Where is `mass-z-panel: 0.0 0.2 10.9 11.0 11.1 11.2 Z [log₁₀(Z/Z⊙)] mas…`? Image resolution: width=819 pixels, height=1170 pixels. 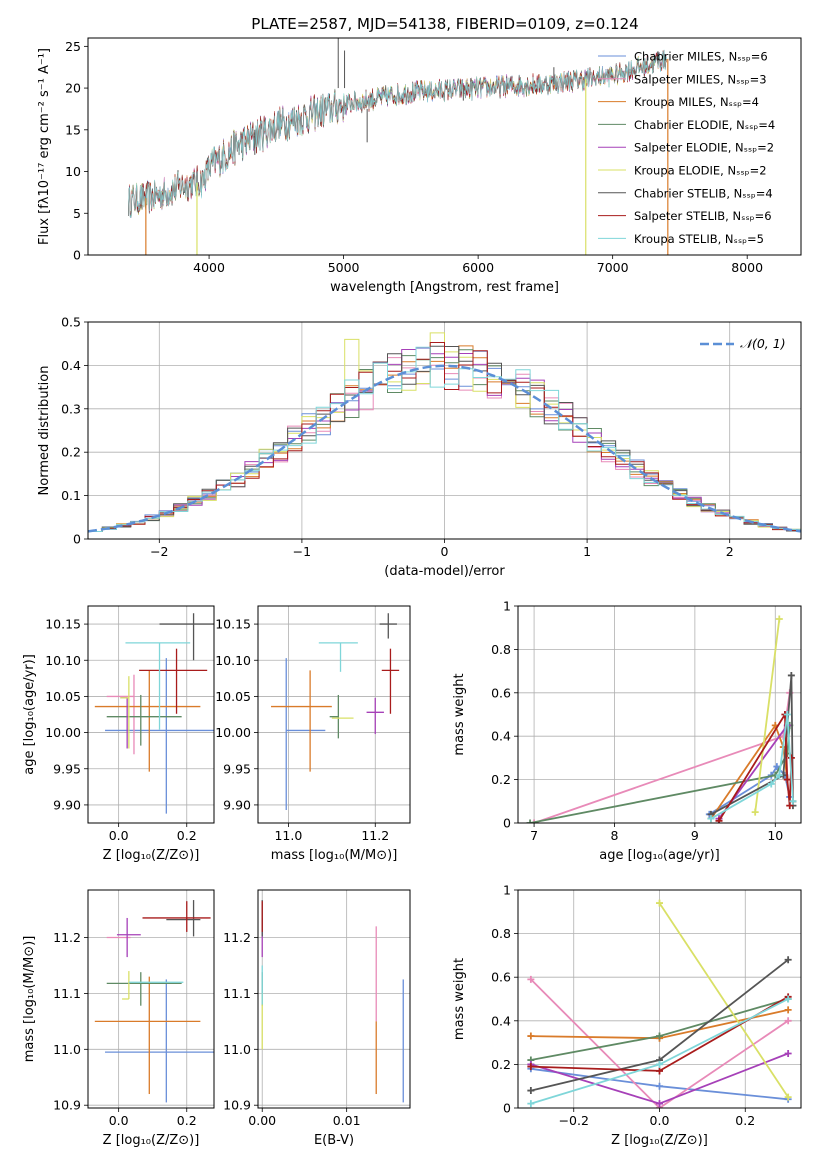 mass-z-panel: 0.0 0.2 10.9 11.0 11.1 11.2 Z [log₁₀(Z/Z⊙)] mas… is located at coordinates (118, 1018).